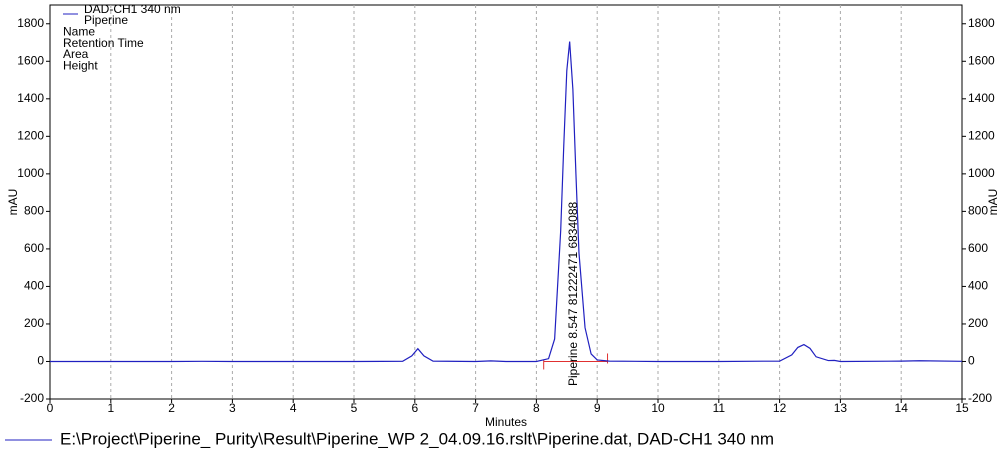 This screenshot has height=452, width=1001. What do you see at coordinates (658, 408) in the screenshot?
I see `x-tick-label: 10` at bounding box center [658, 408].